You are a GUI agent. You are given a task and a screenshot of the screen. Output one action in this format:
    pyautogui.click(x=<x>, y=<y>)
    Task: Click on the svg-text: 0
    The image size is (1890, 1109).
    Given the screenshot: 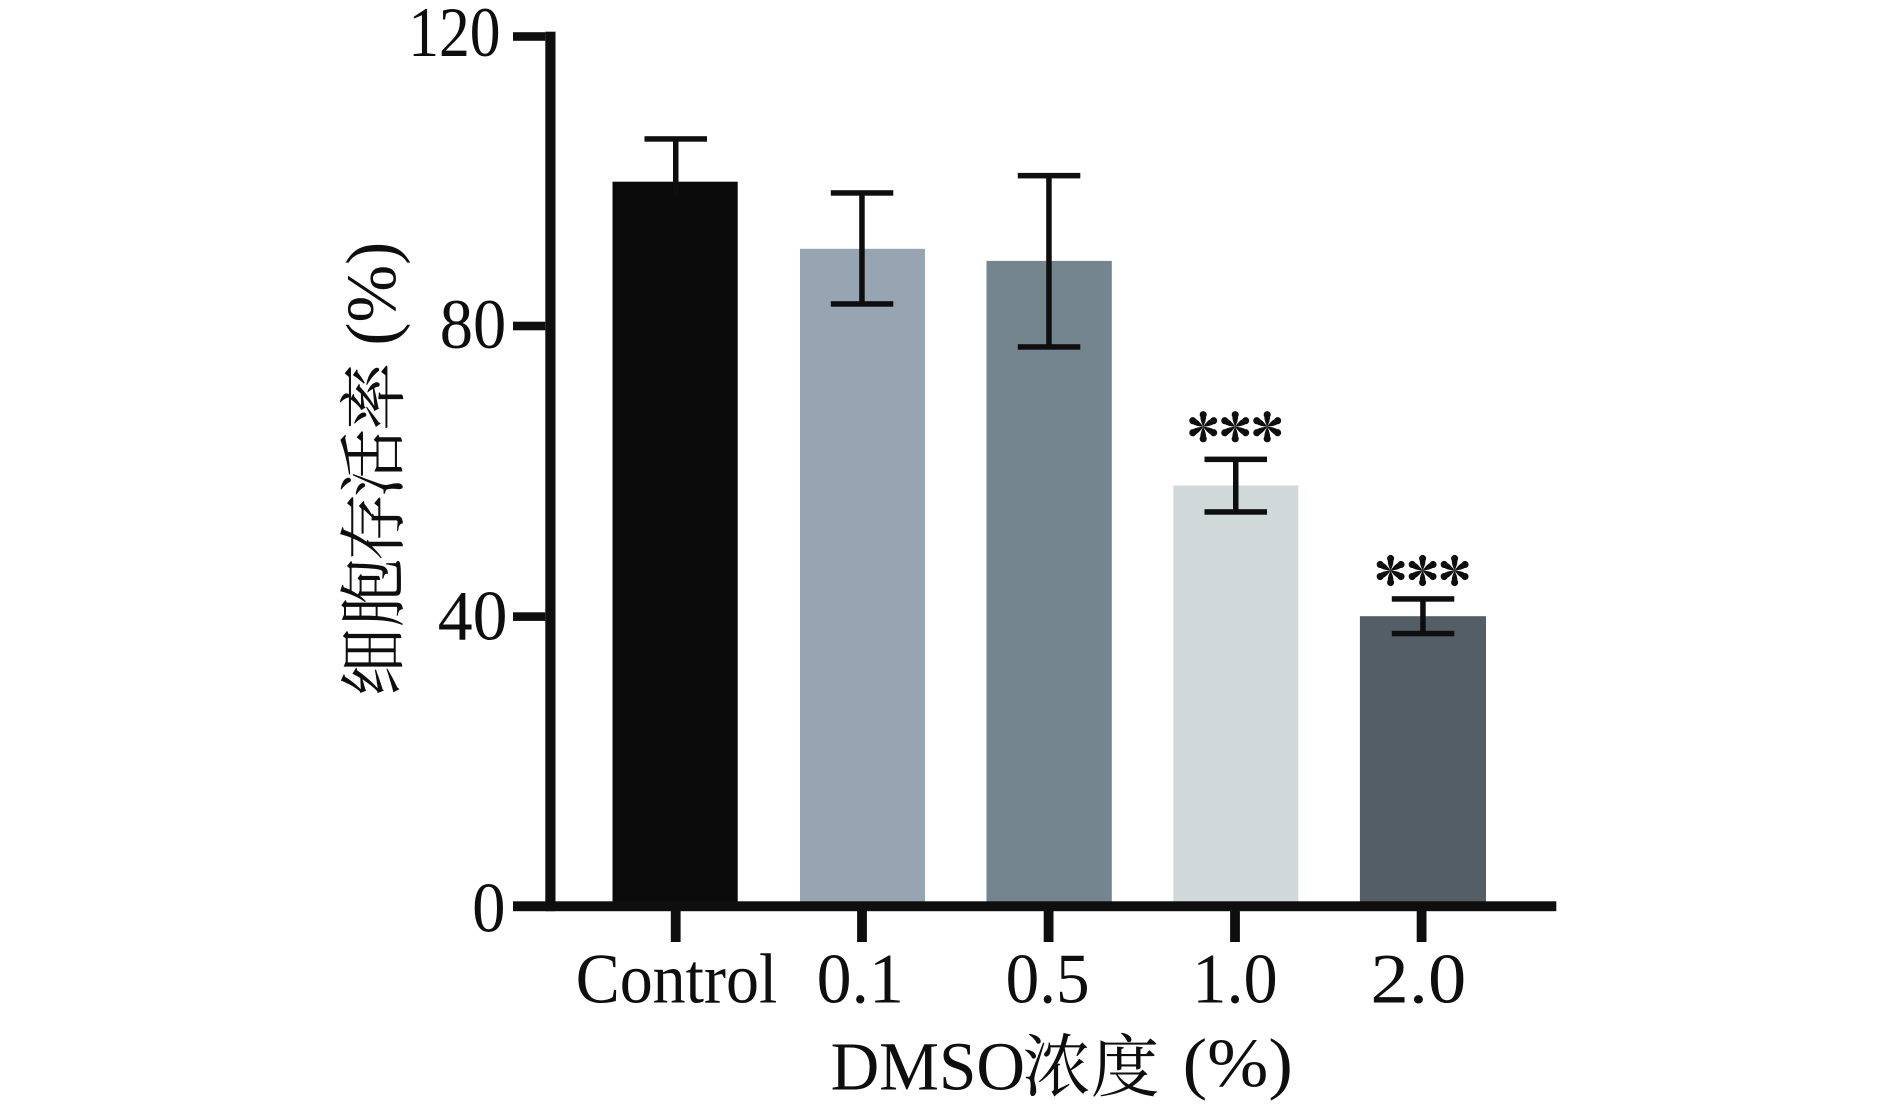 What is the action you would take?
    pyautogui.click(x=488, y=909)
    